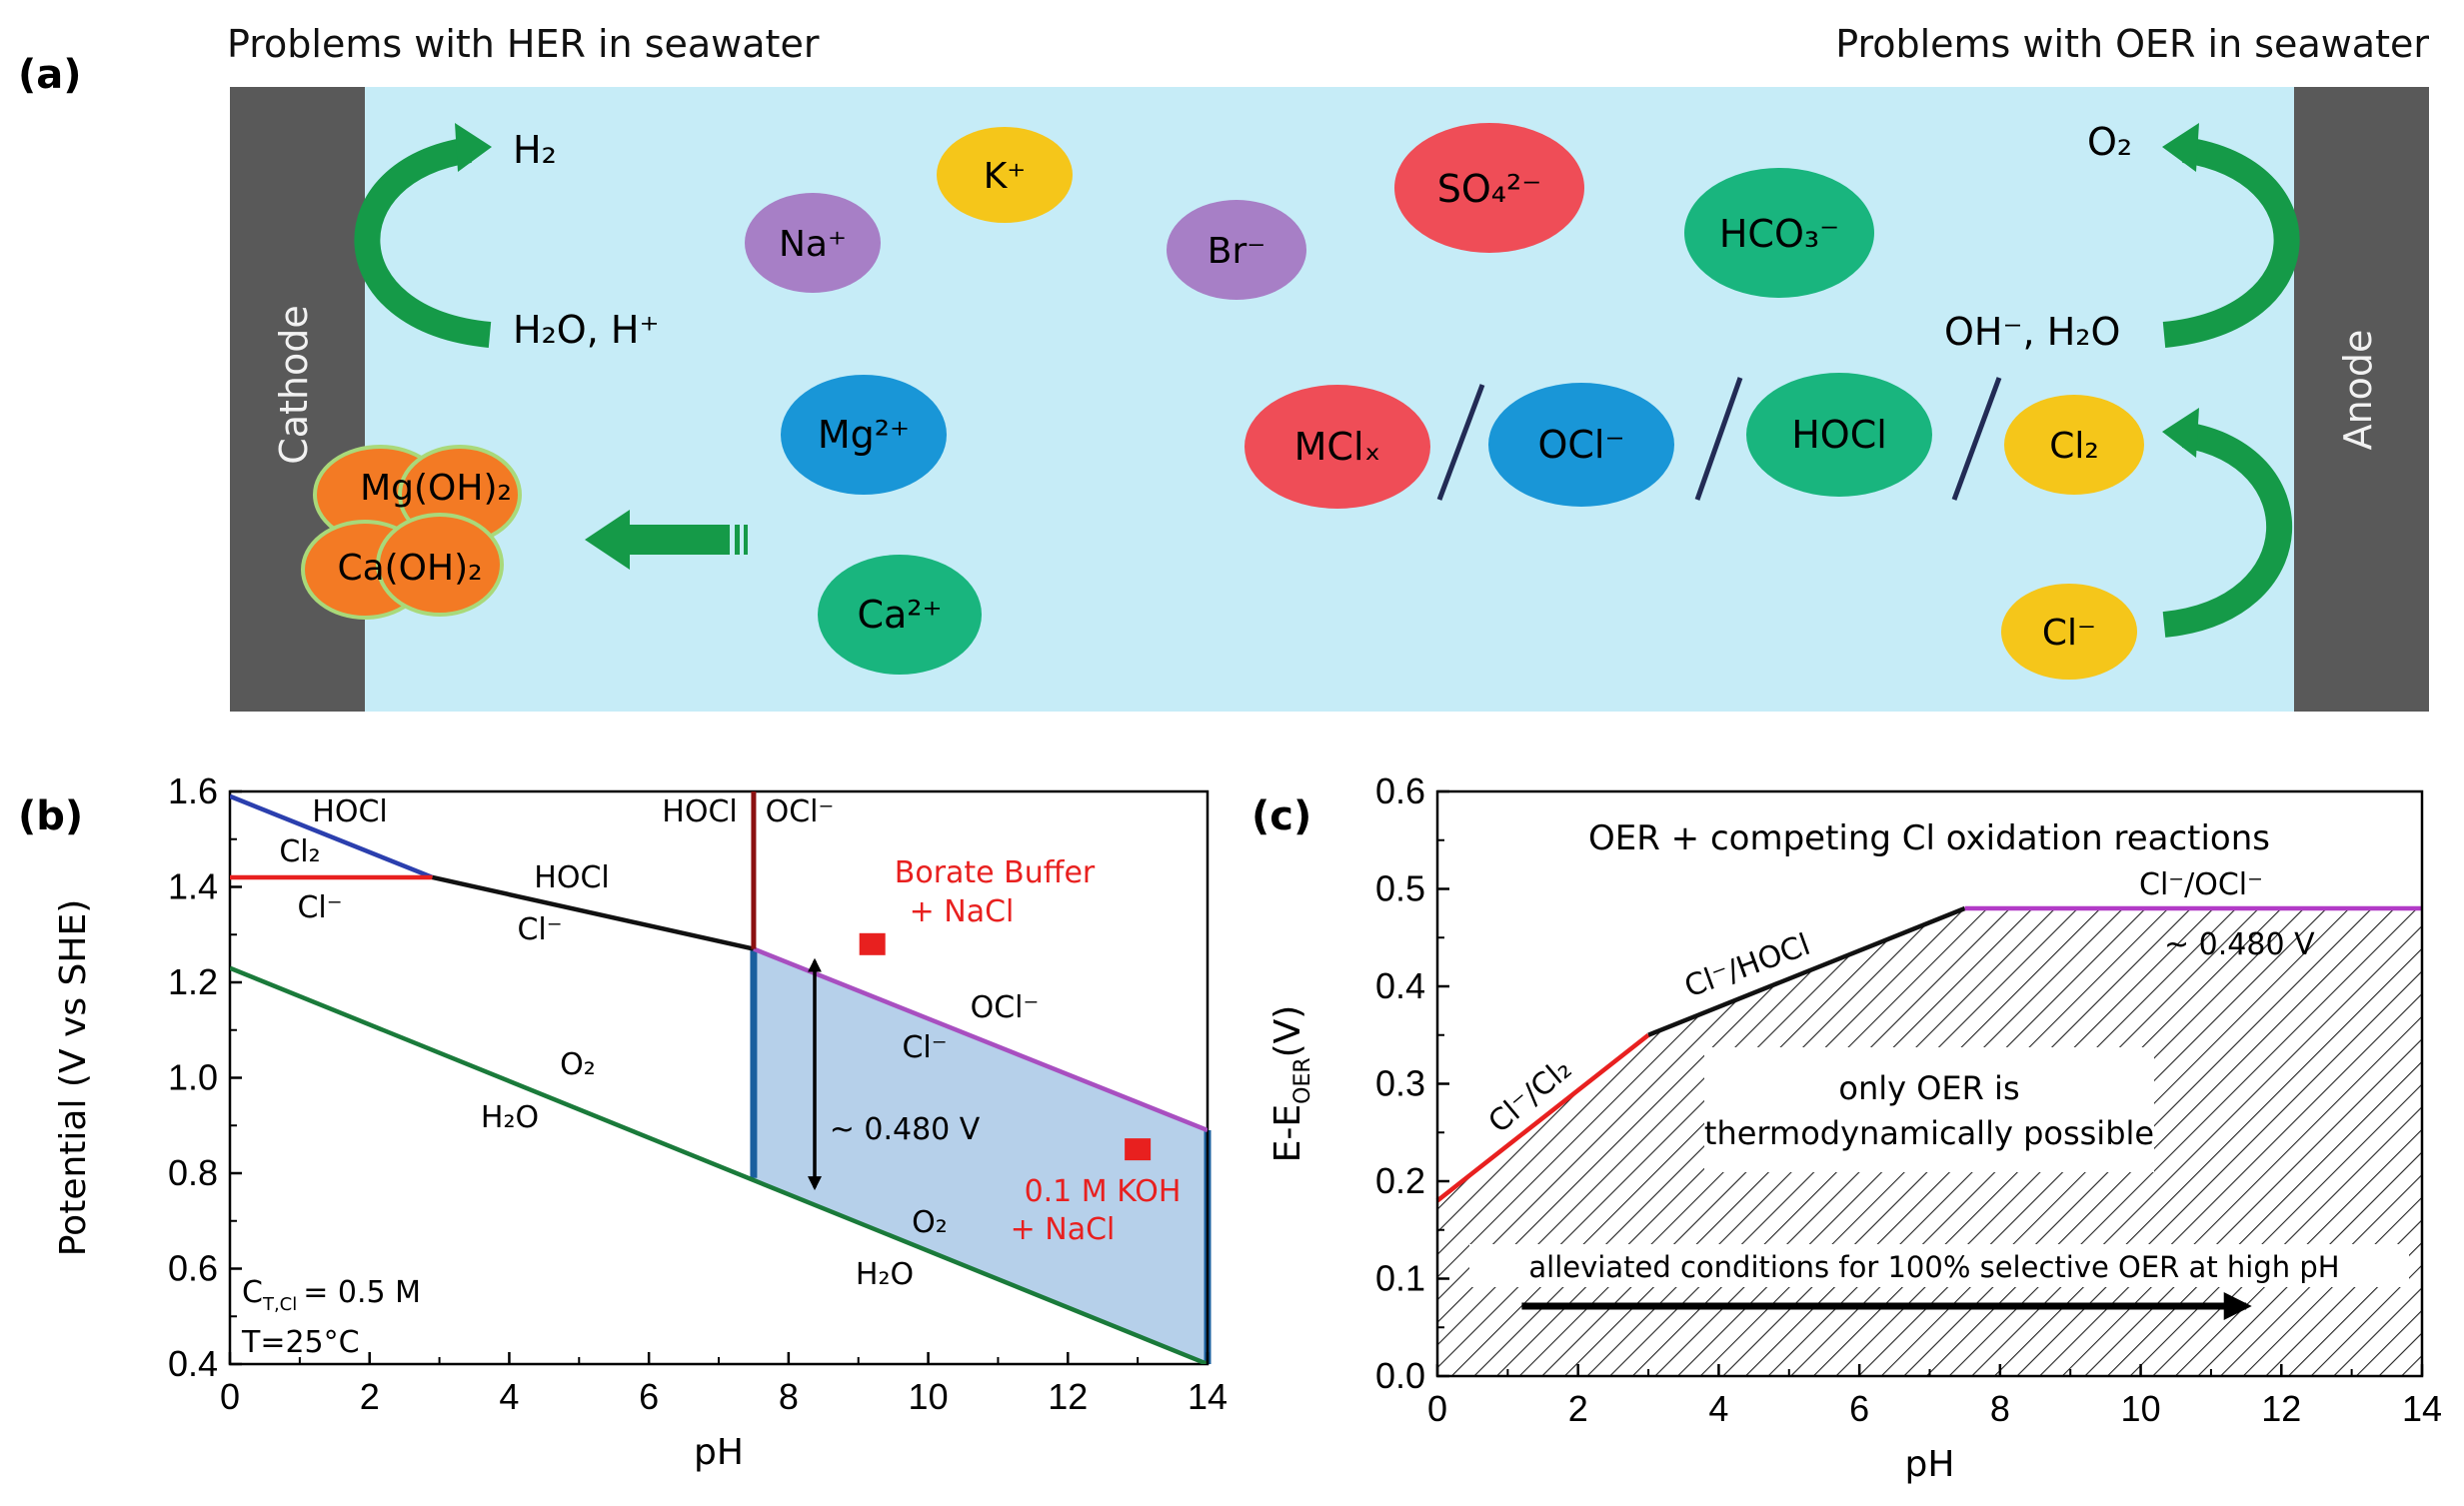 This screenshot has height=1506, width=2464. Describe the element at coordinates (193, 886) in the screenshot. I see `y-tick-label: 1.4` at that location.